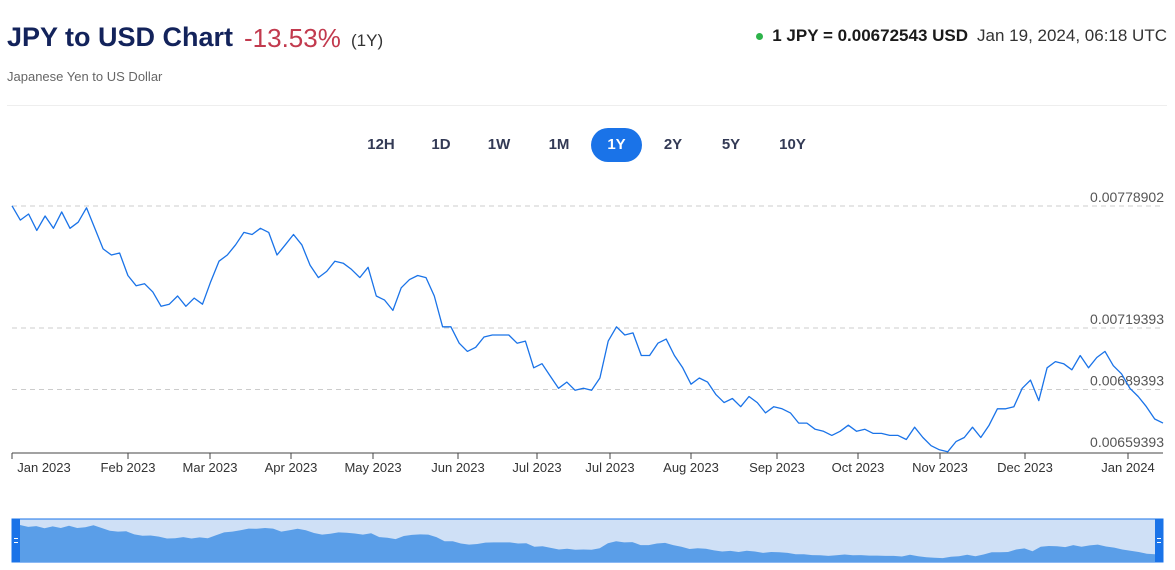 Image resolution: width=1175 pixels, height=570 pixels. Describe the element at coordinates (44, 467) in the screenshot. I see `x-tick-label: Jan 2023` at that location.